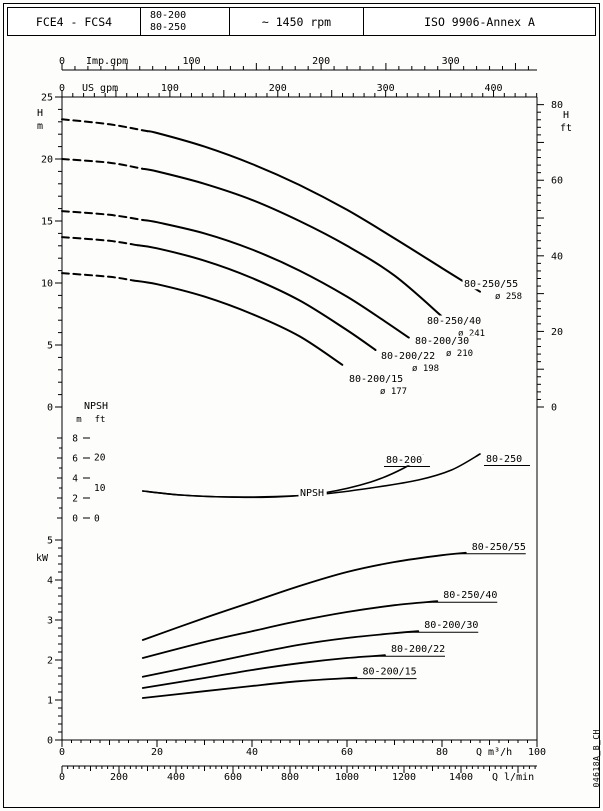 Image resolution: width=603 pixels, height=811 pixels. I want to click on svg-text: ø 198, so click(425, 369).